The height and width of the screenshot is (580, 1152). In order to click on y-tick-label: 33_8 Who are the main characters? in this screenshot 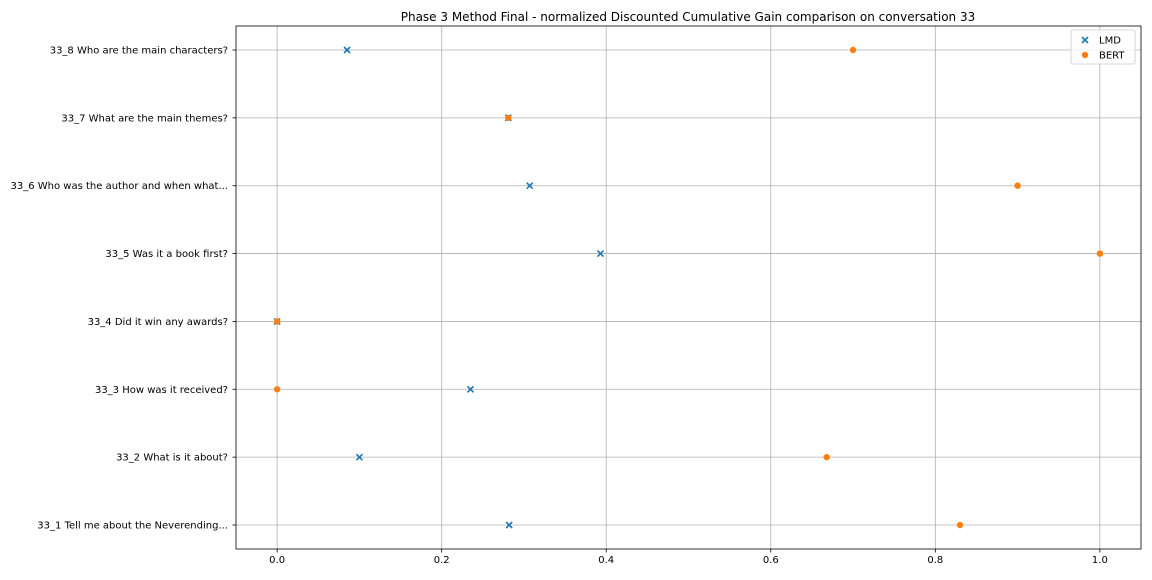, I will do `click(139, 51)`.